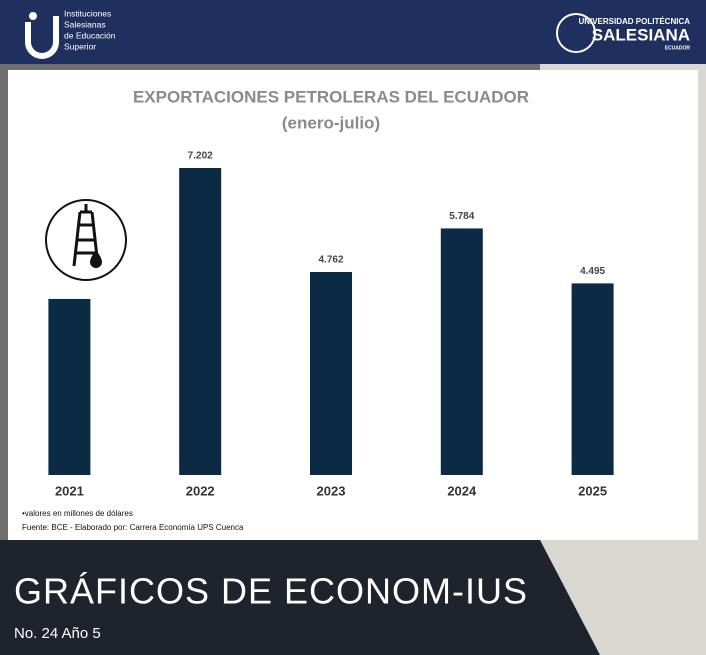  I want to click on logo-shape, so click(42, 37).